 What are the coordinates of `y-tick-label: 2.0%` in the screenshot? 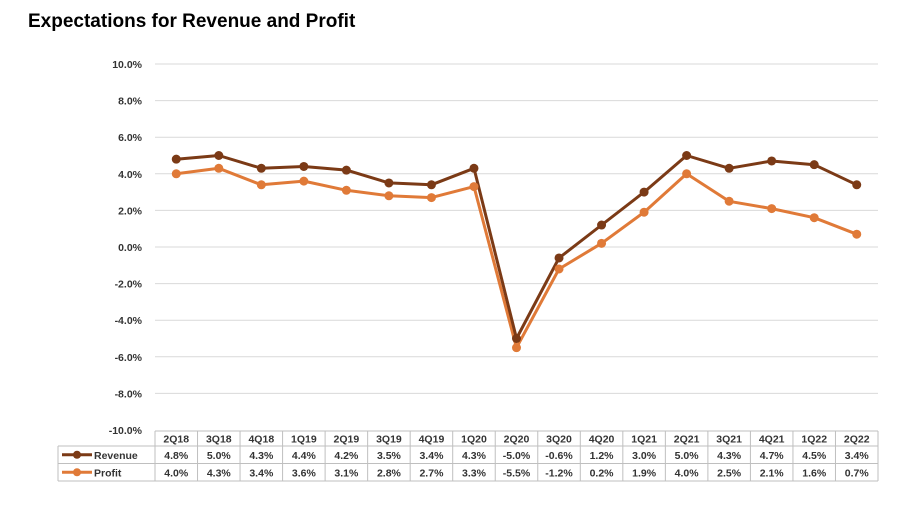 It's located at (130, 211).